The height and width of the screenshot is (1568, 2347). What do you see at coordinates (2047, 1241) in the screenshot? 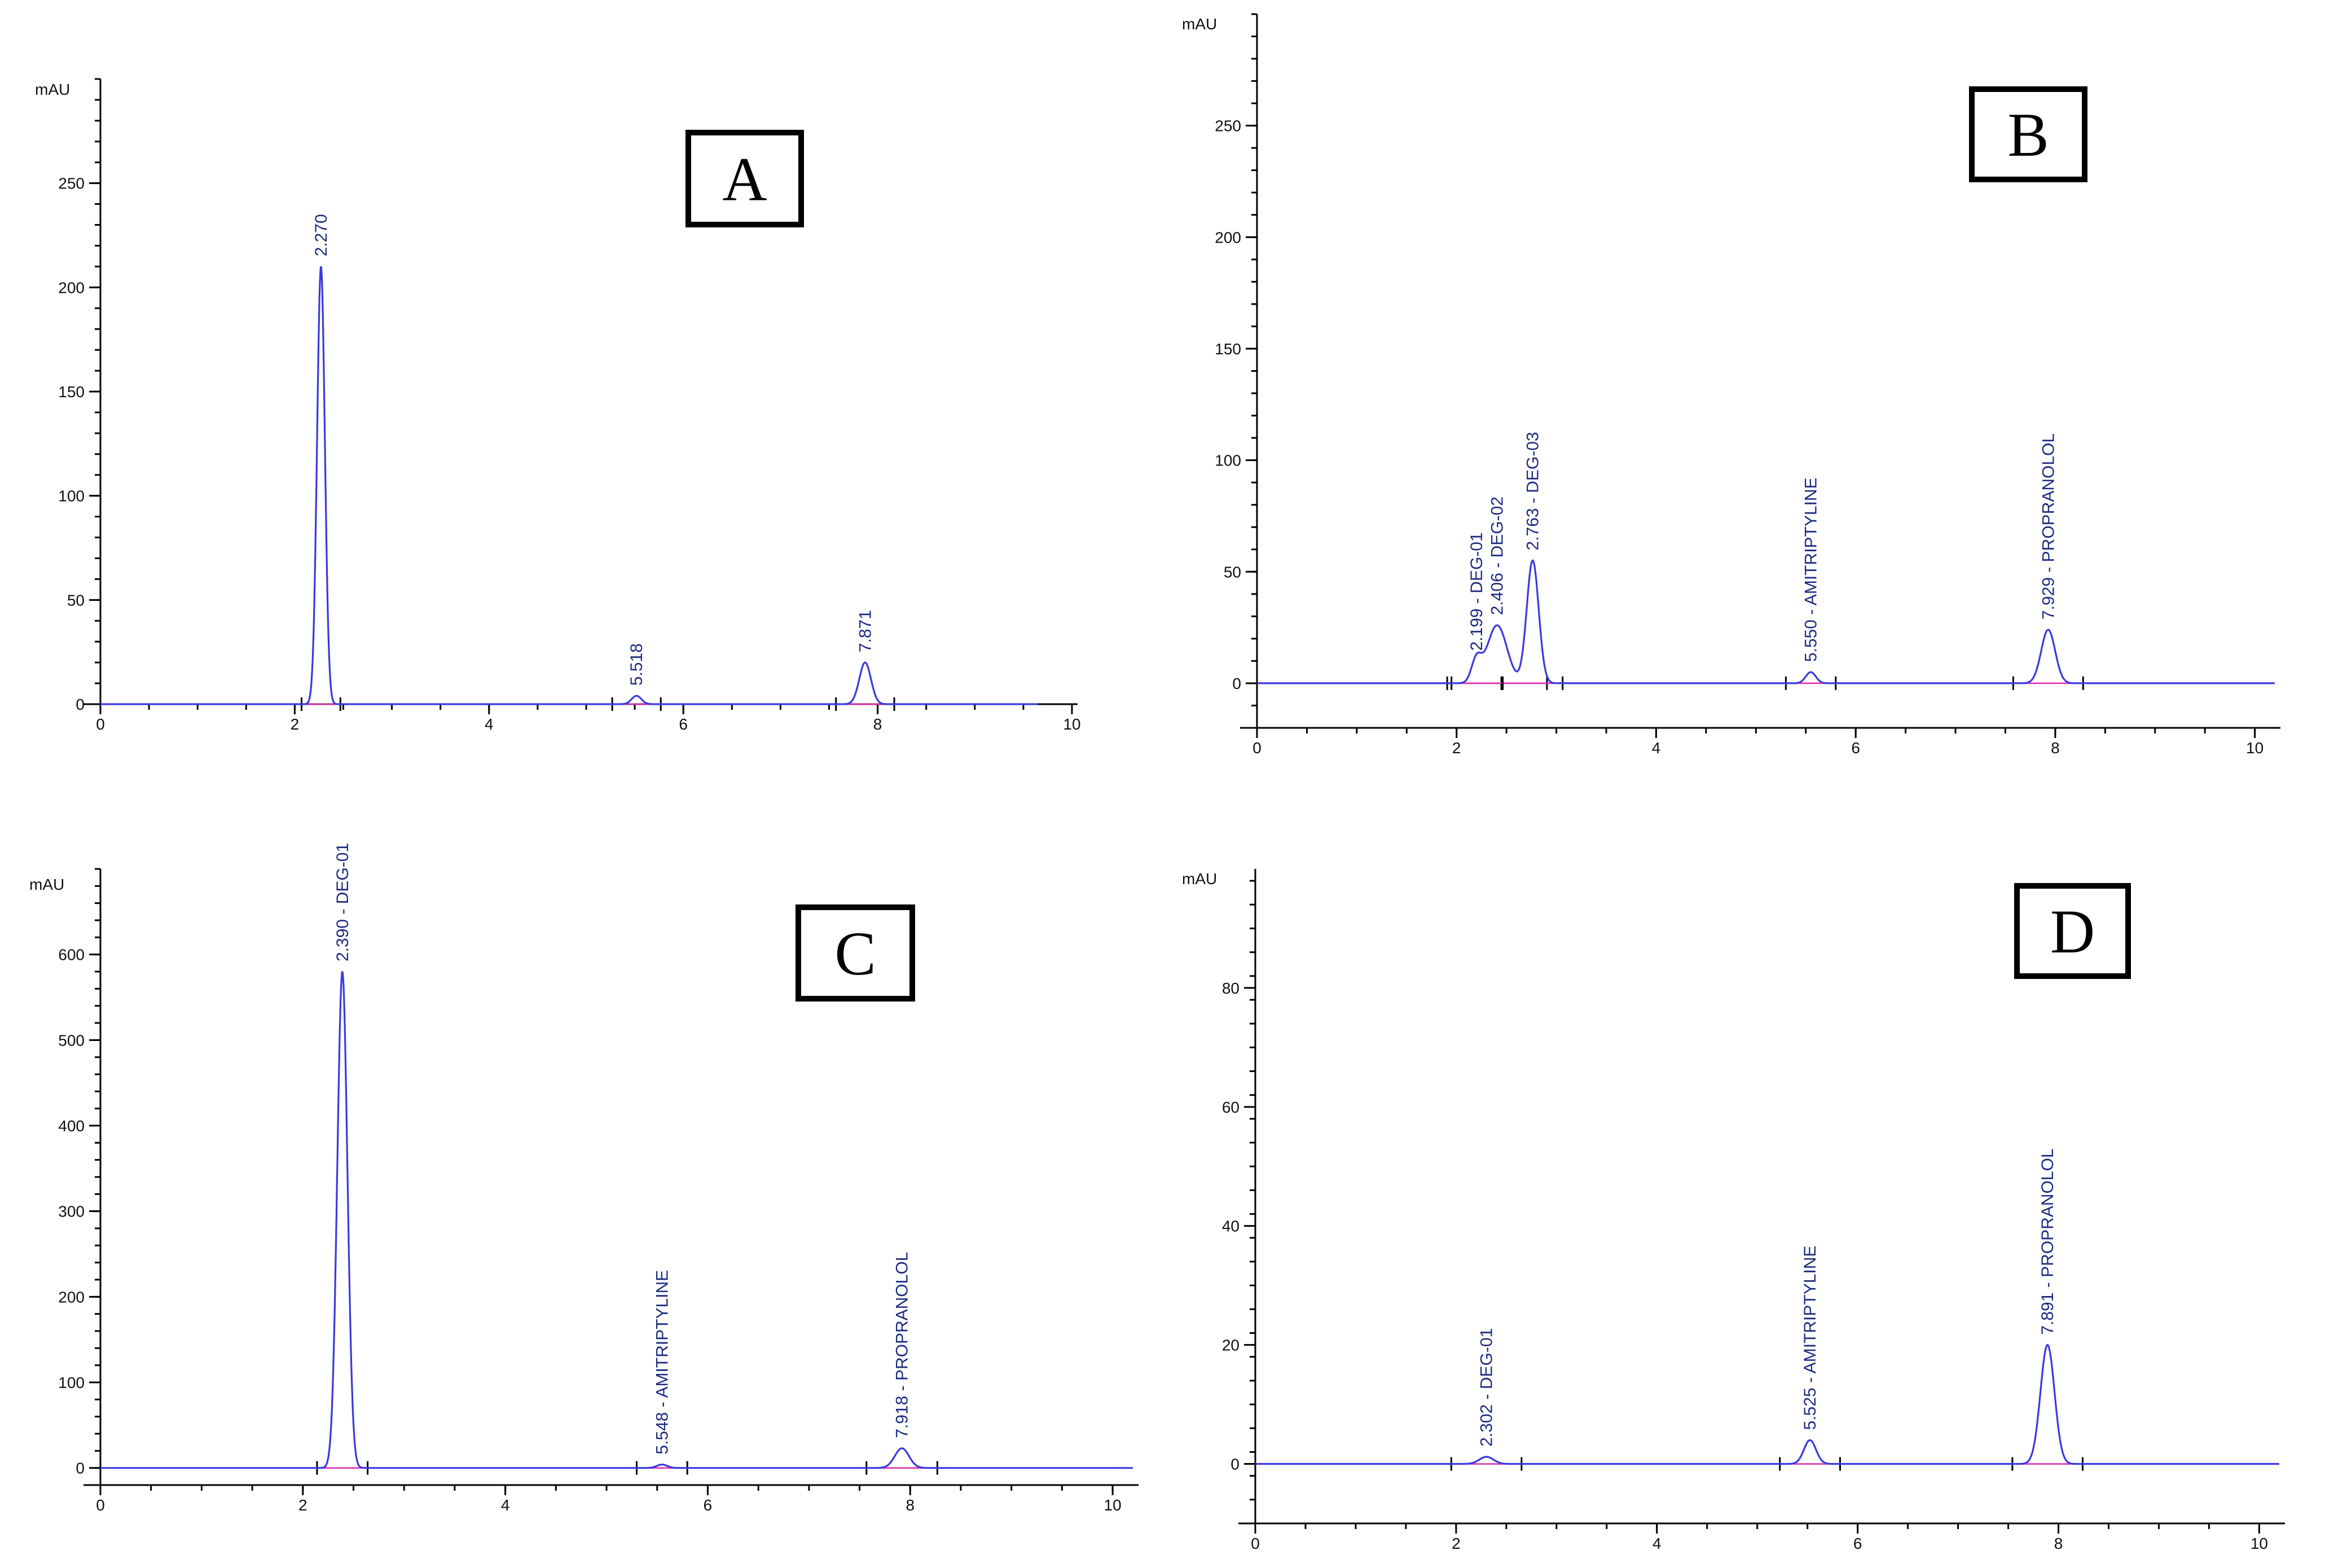
I see `peak-label: 7.891 - PROPRANOLOL` at bounding box center [2047, 1241].